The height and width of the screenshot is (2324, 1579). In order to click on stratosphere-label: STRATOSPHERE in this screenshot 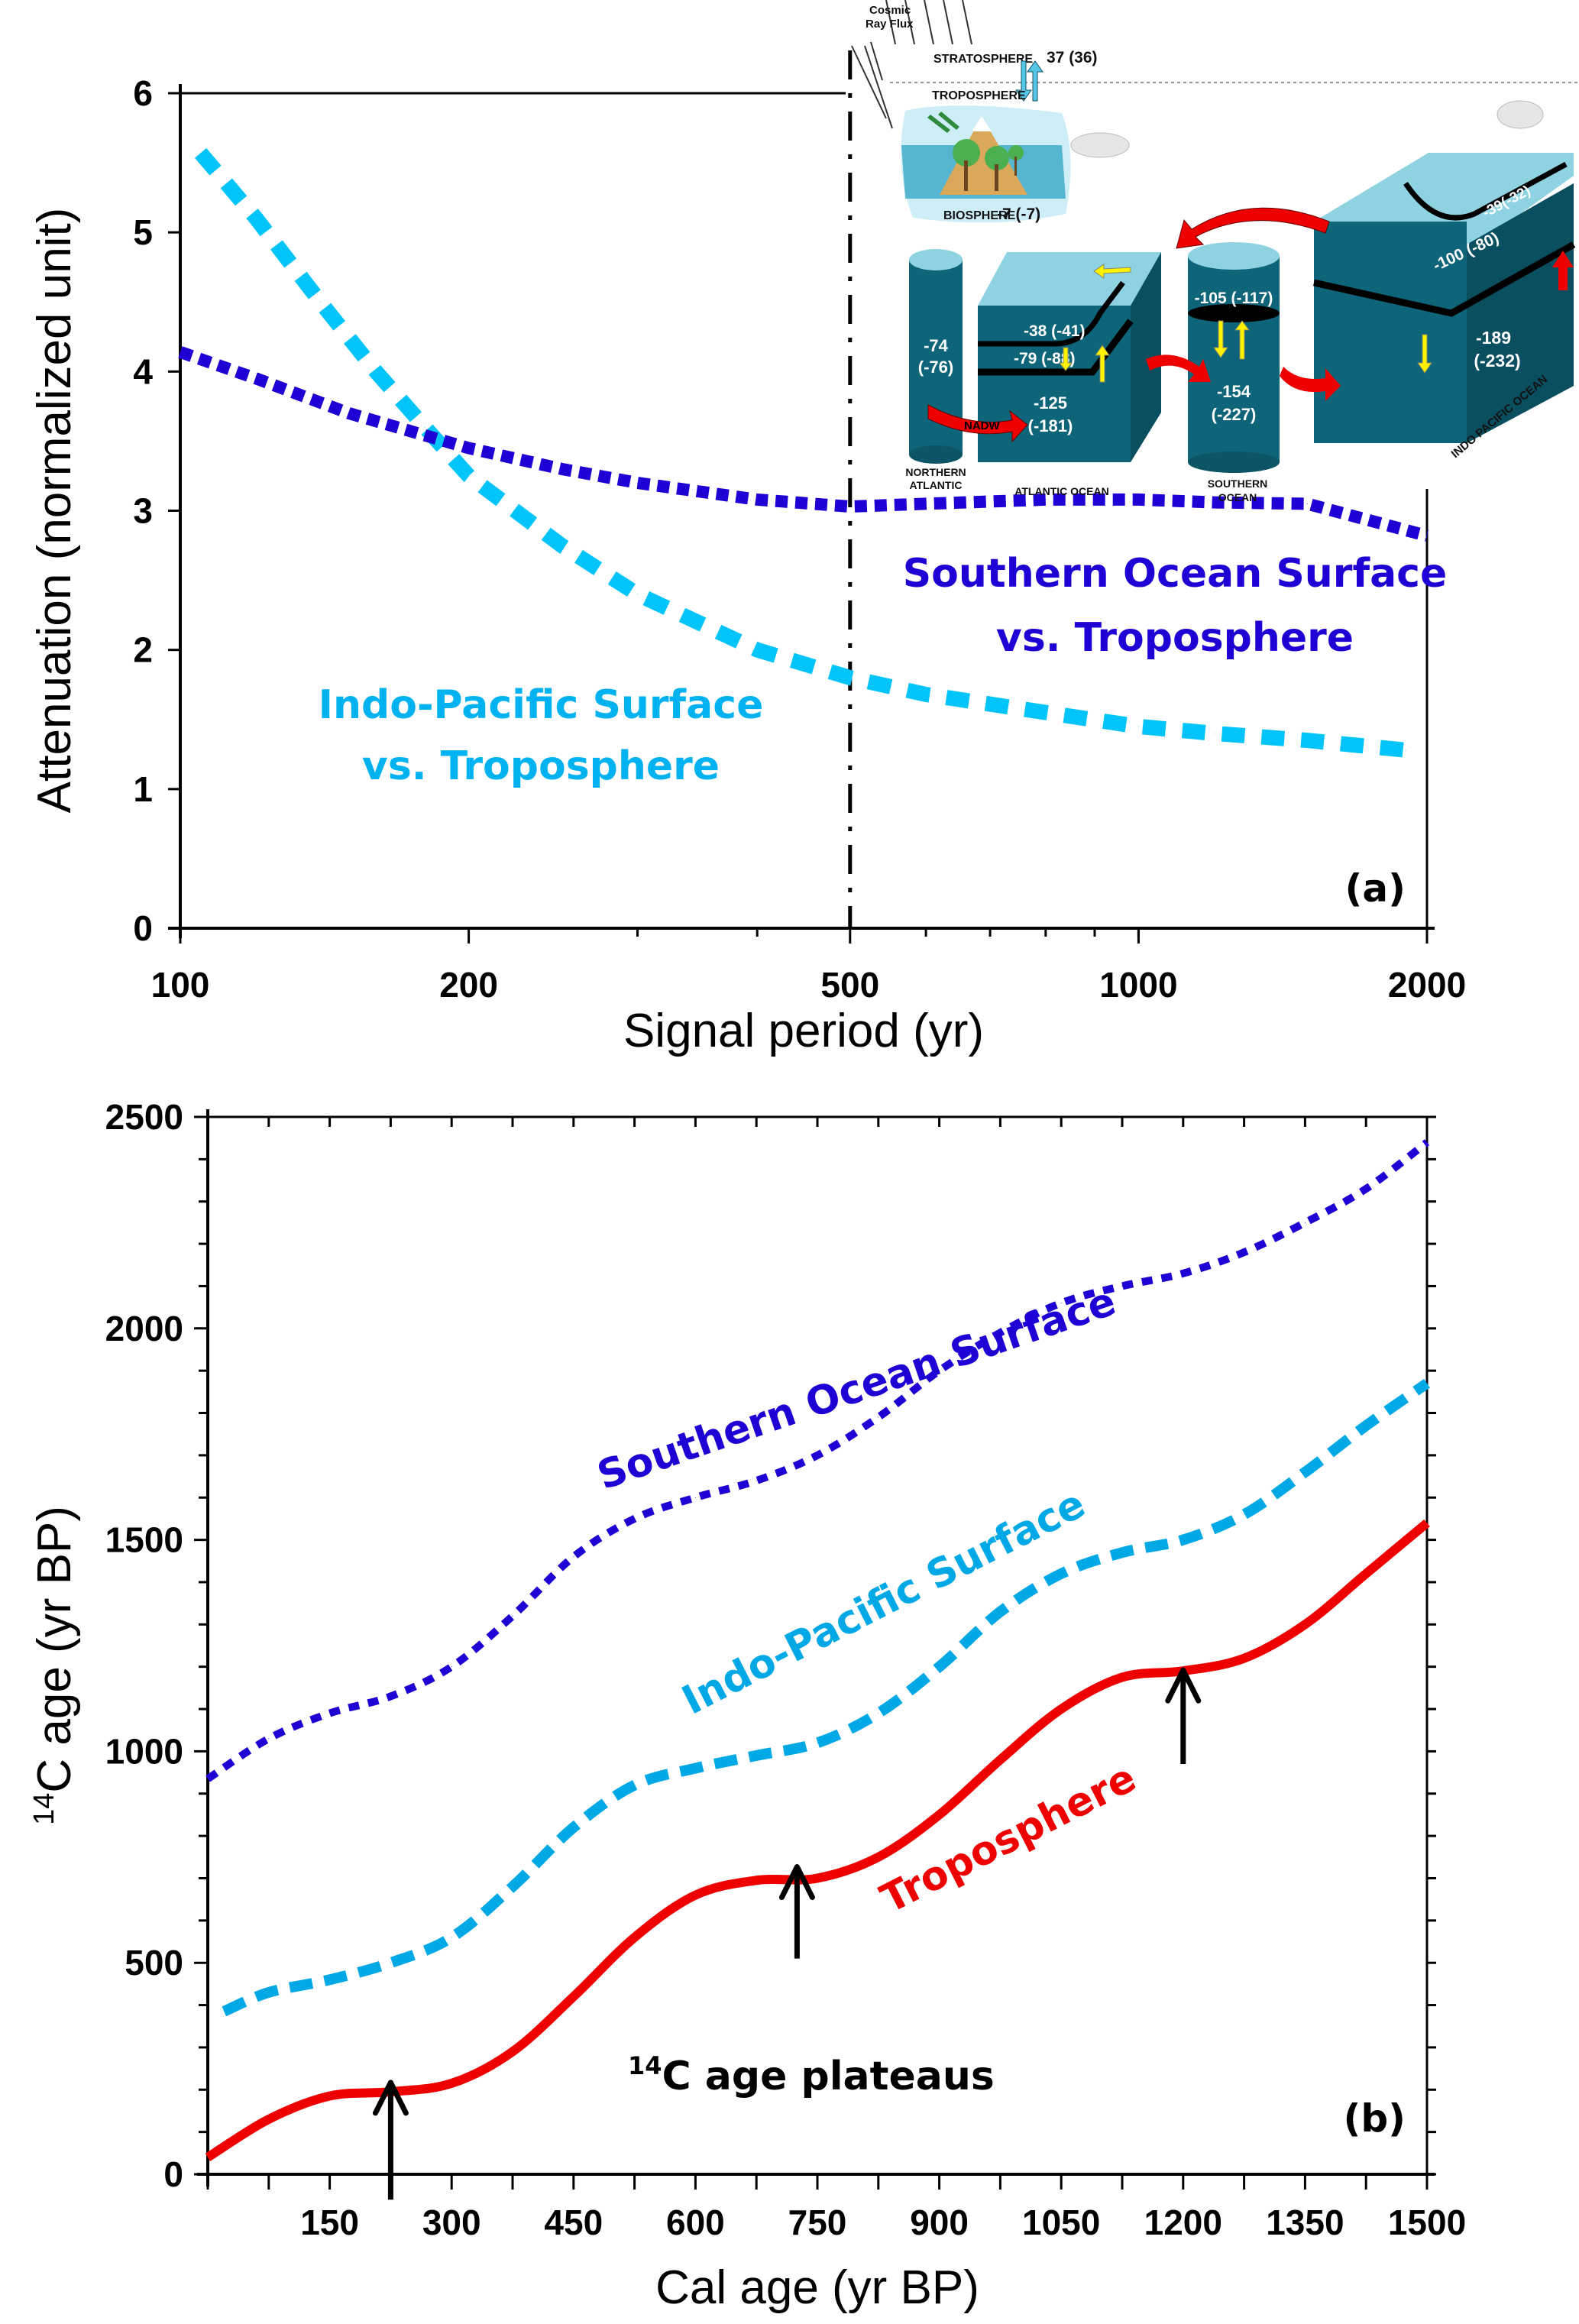, I will do `click(983, 59)`.